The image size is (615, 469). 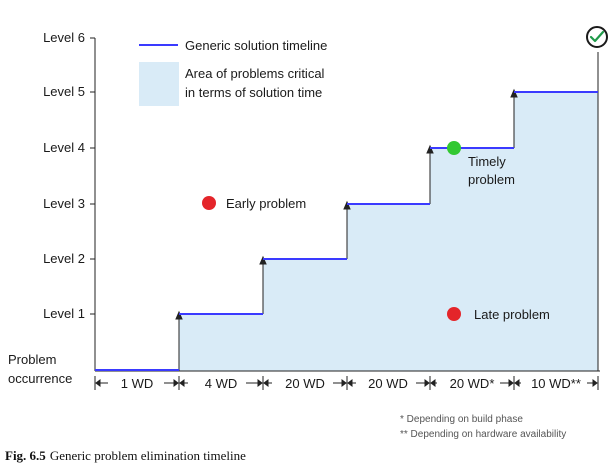 I want to click on duration-label-2: 4 WD, so click(x=221, y=383).